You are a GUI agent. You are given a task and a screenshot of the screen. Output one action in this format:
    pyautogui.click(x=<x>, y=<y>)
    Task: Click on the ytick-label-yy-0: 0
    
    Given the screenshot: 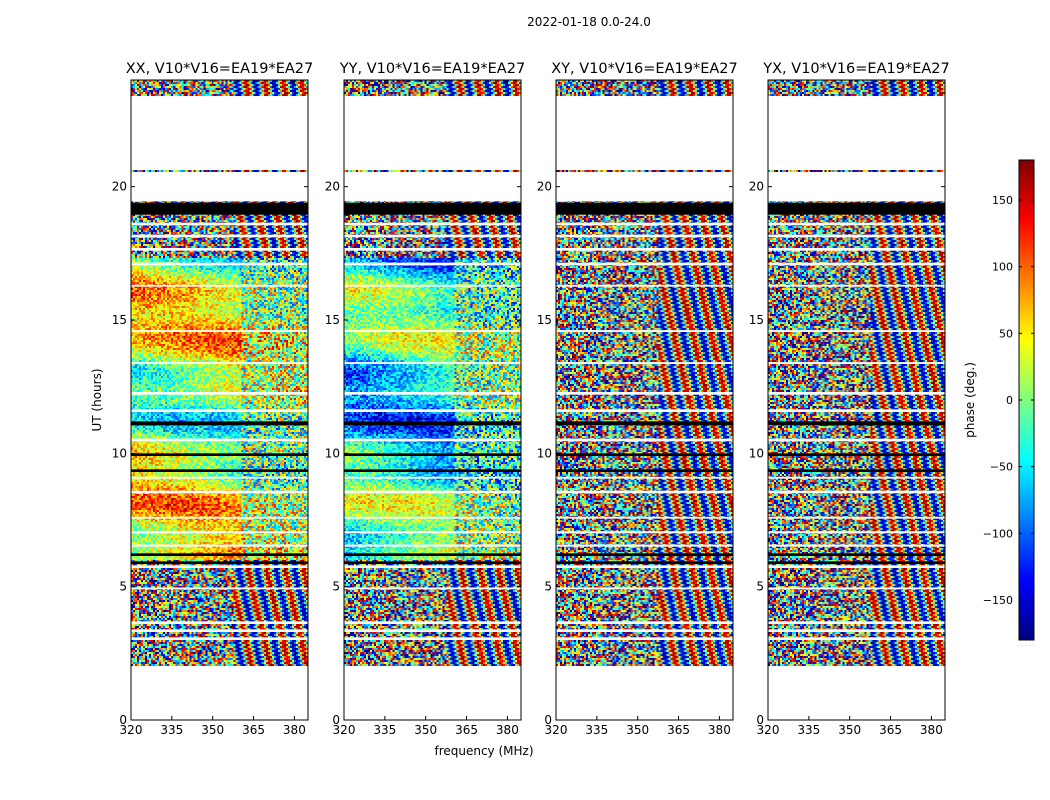 What is the action you would take?
    pyautogui.click(x=336, y=720)
    